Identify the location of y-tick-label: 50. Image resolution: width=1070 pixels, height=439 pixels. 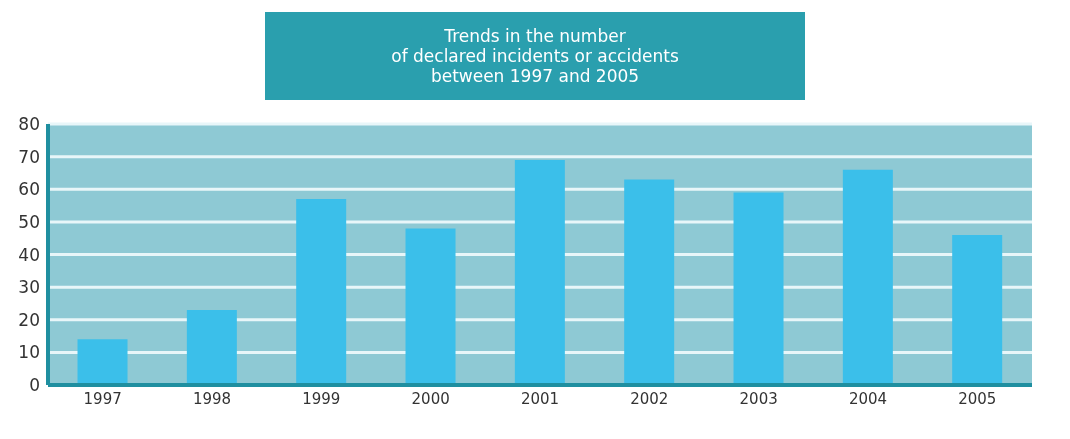
(29, 221).